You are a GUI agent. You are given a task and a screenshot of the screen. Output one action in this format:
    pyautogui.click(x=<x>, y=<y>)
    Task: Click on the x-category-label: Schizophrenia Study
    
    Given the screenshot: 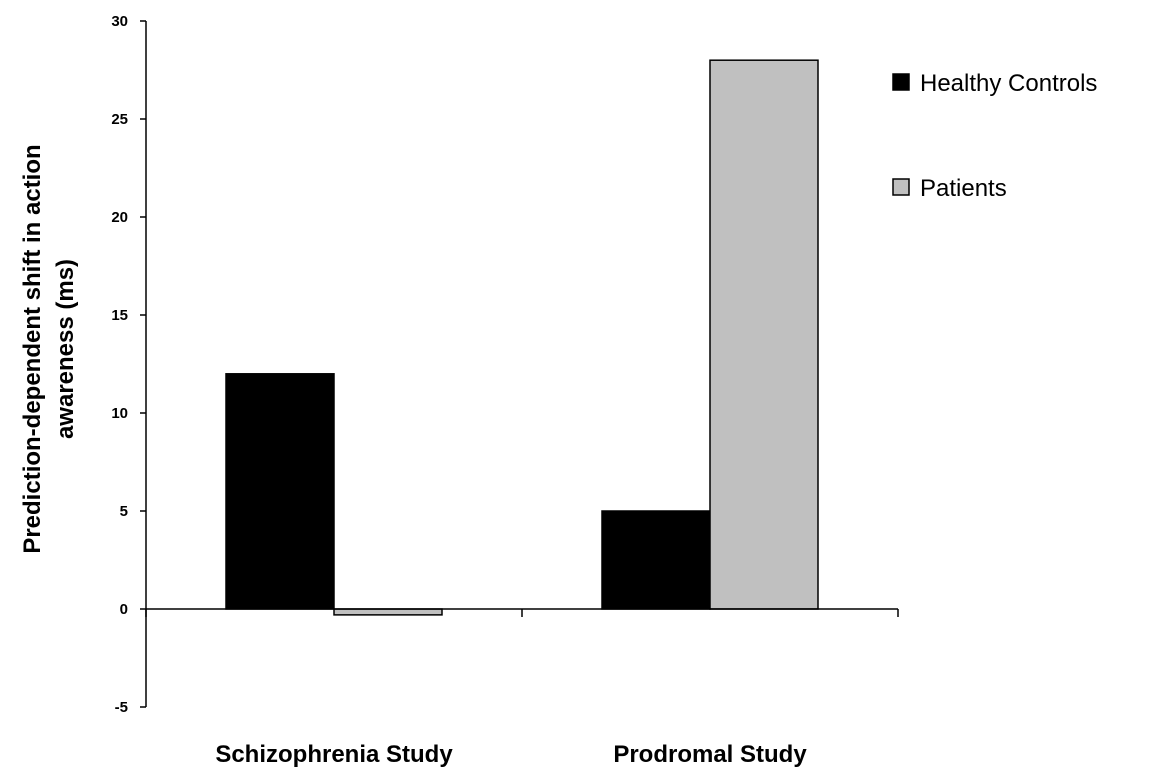 What is the action you would take?
    pyautogui.click(x=334, y=754)
    